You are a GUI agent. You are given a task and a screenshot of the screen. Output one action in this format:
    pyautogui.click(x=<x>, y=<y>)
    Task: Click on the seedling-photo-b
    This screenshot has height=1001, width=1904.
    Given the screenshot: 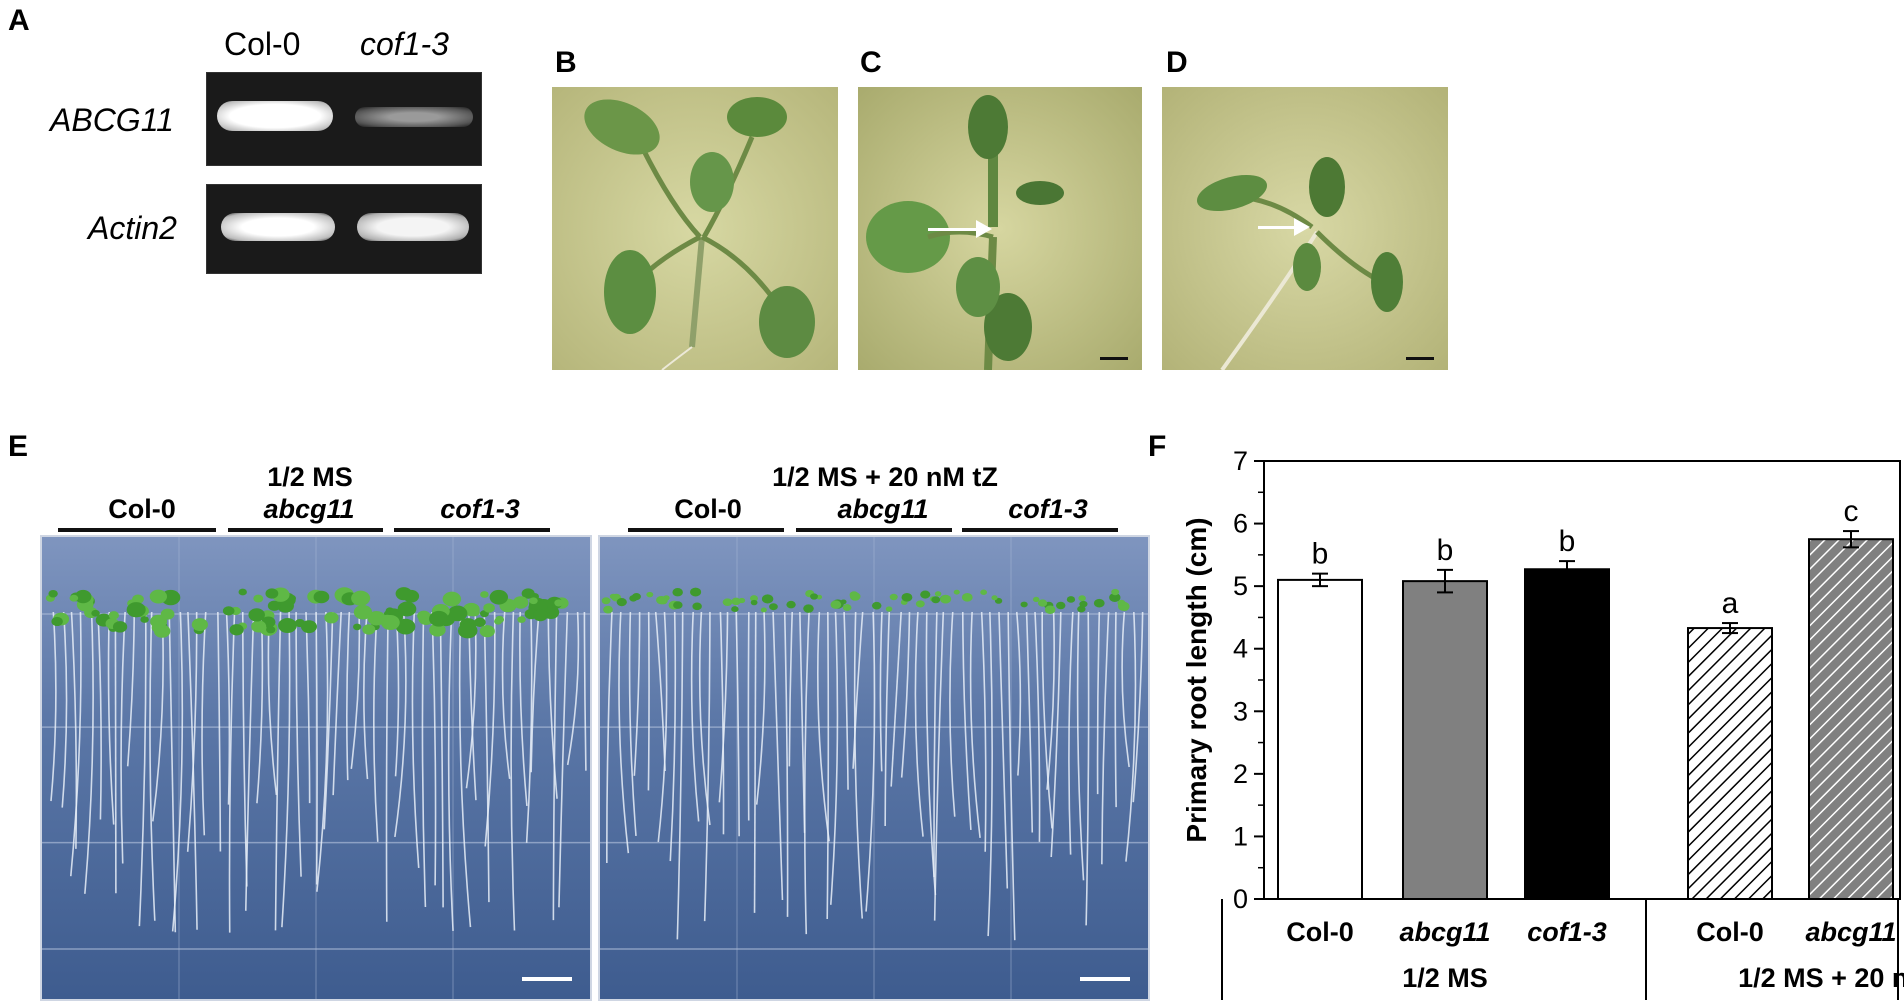 What is the action you would take?
    pyautogui.click(x=695, y=228)
    